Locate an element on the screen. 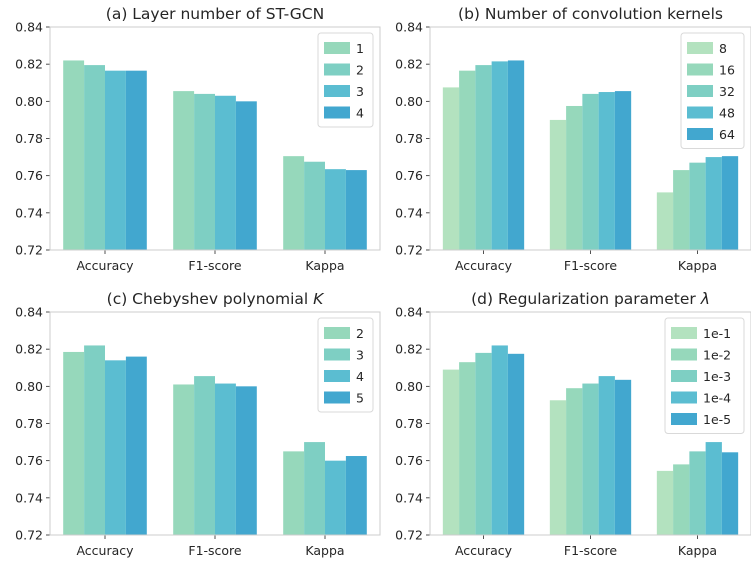  legend-label: 4 is located at coordinates (360, 376).